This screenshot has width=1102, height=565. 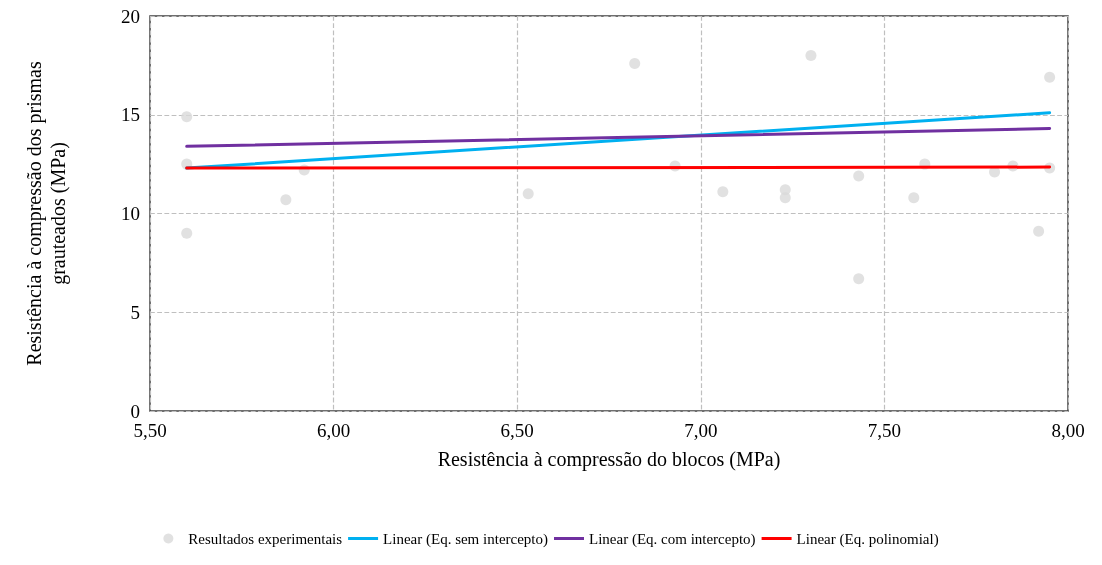 What do you see at coordinates (517, 430) in the screenshot?
I see `x-tick-label: 6,50` at bounding box center [517, 430].